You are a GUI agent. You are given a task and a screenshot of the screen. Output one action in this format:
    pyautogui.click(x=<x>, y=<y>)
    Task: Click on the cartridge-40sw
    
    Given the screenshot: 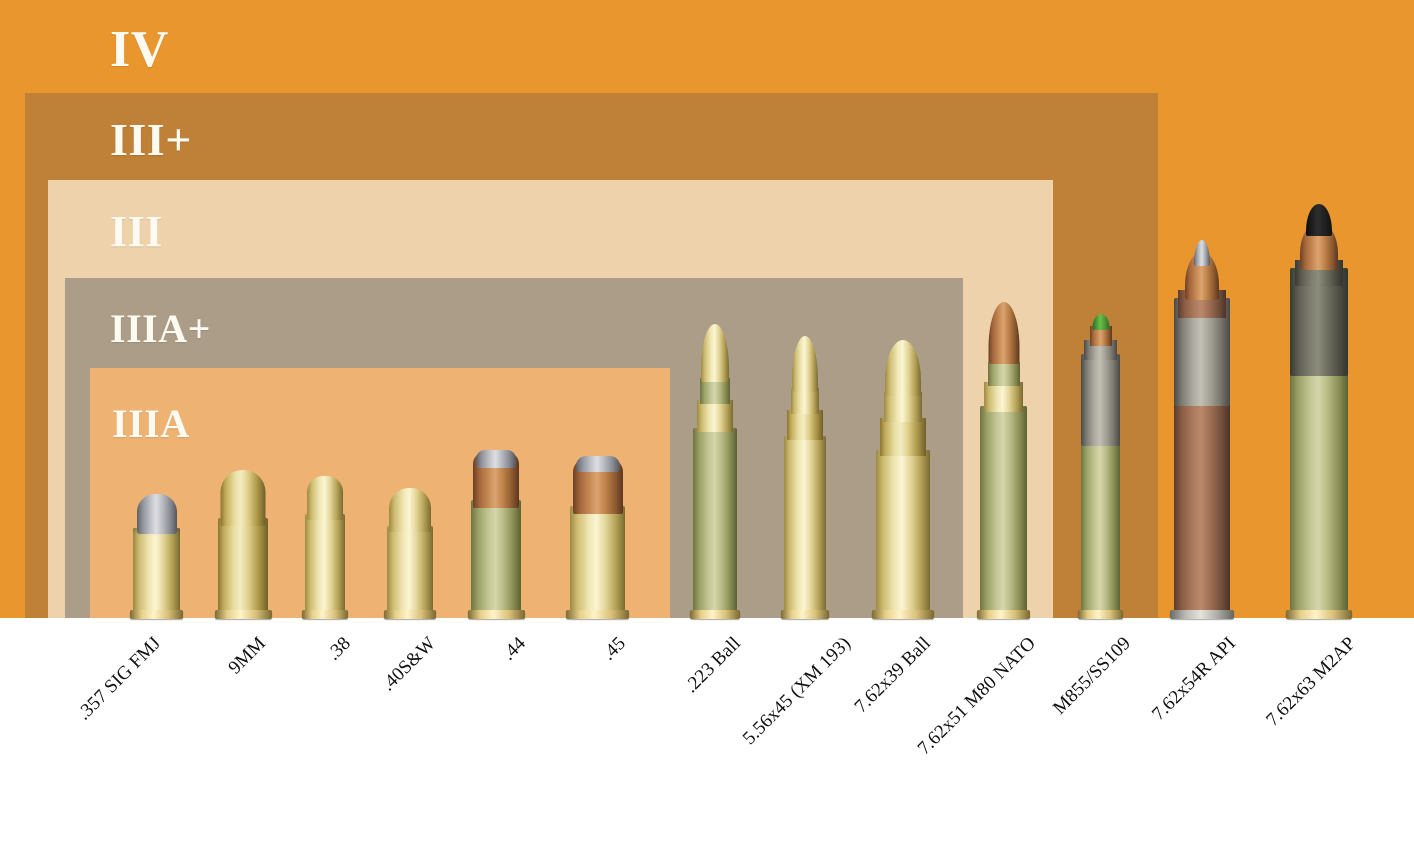 What is the action you would take?
    pyautogui.click(x=410, y=553)
    